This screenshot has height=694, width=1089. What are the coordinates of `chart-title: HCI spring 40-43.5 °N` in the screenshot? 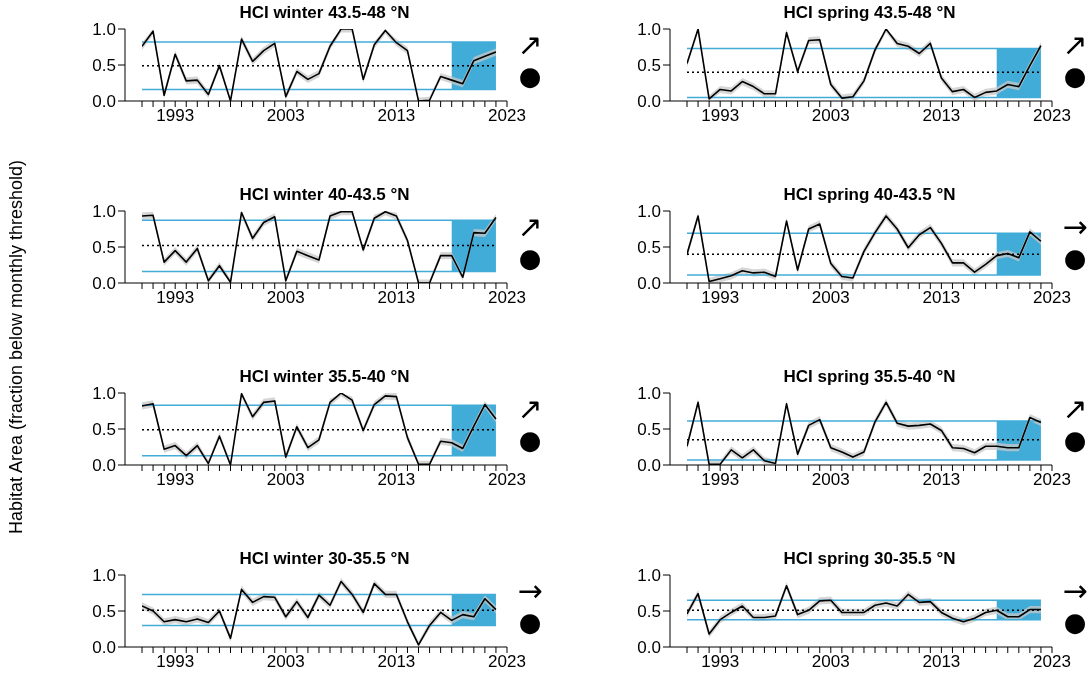 It's located at (869, 195).